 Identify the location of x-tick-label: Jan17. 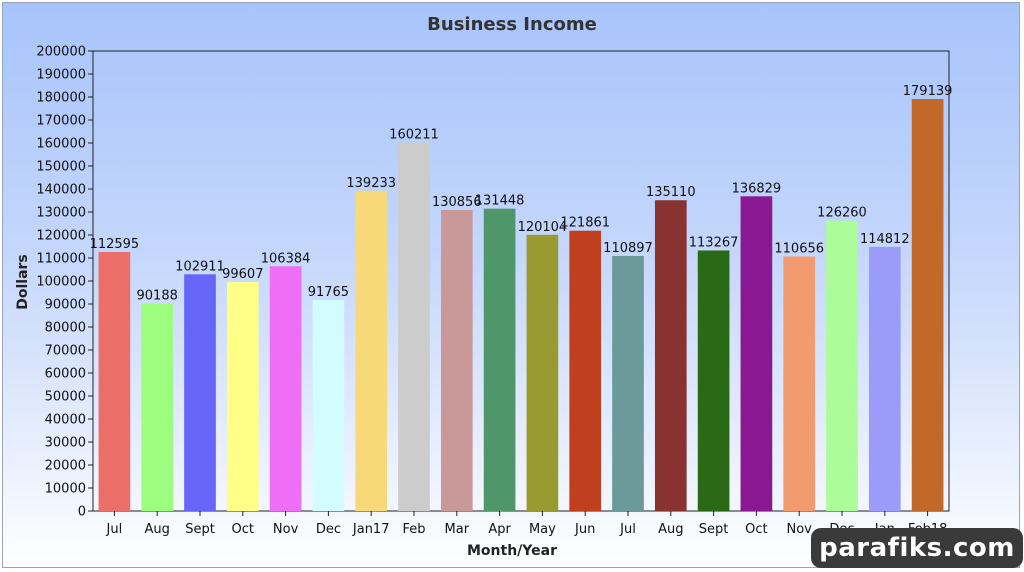
(371, 529).